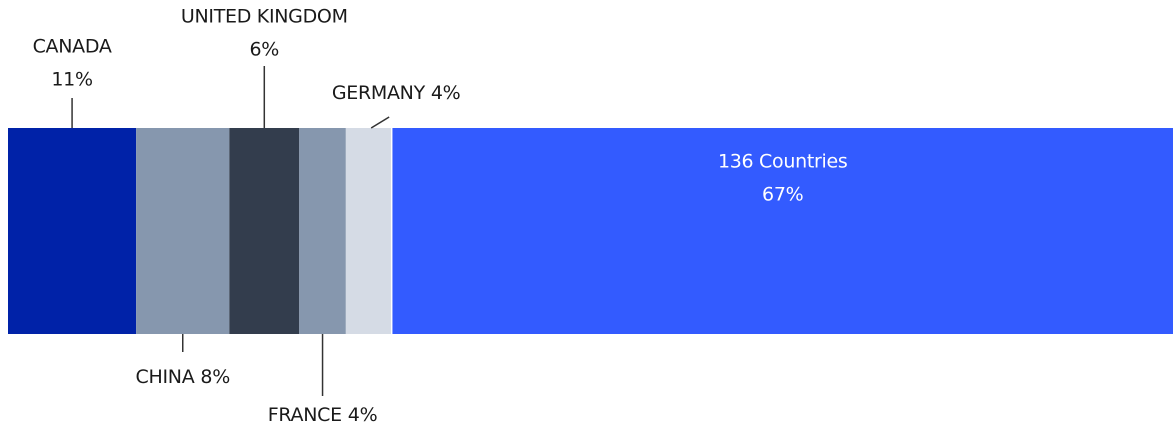 This screenshot has height=434, width=1173. Describe the element at coordinates (72, 47) in the screenshot. I see `segment-label: CANADA` at that location.